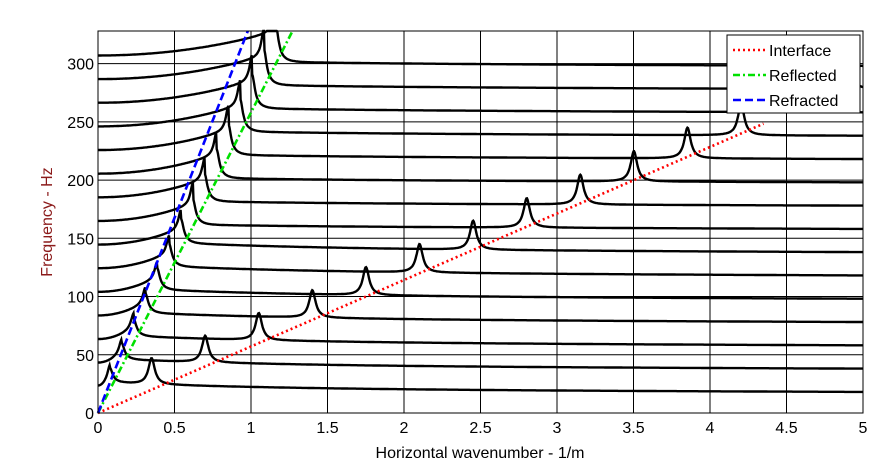  I want to click on trace-60hz, so click(480, 328).